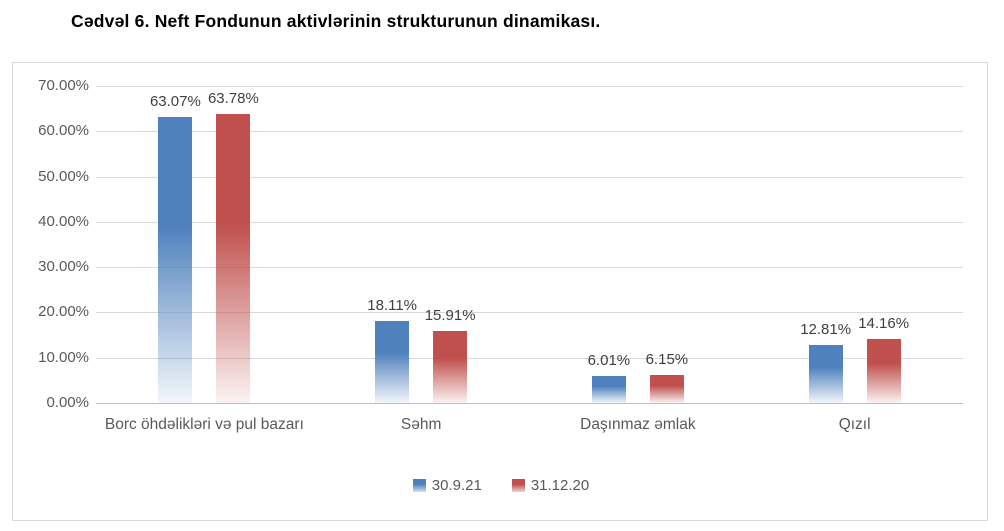 The width and height of the screenshot is (1004, 531). I want to click on legend-label-30.9.21: 30.9.21, so click(456, 485).